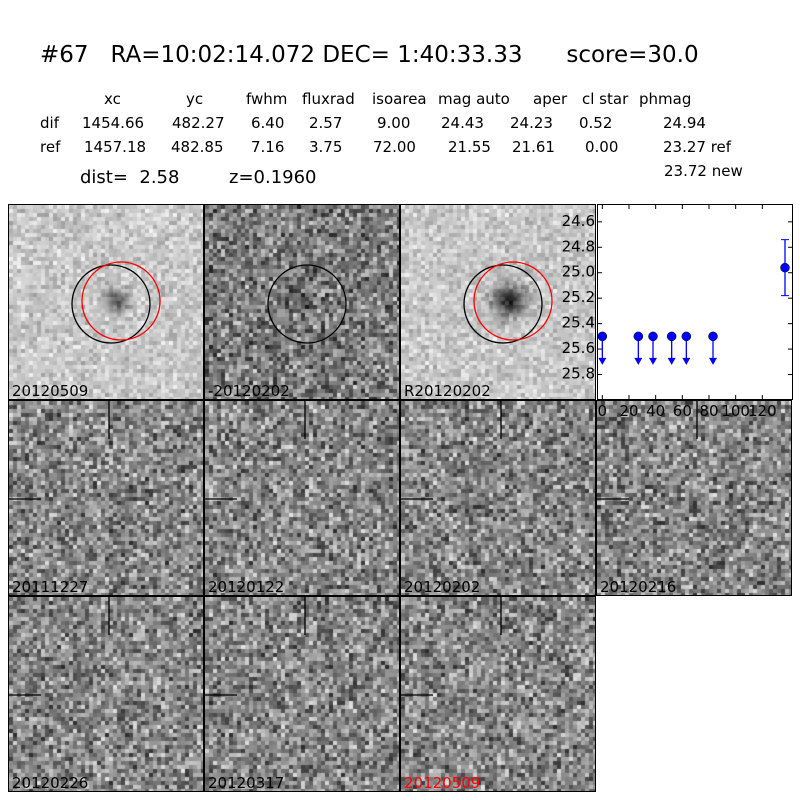  Describe the element at coordinates (246, 587) in the screenshot. I see `stamp-date-label: 20120122` at that location.